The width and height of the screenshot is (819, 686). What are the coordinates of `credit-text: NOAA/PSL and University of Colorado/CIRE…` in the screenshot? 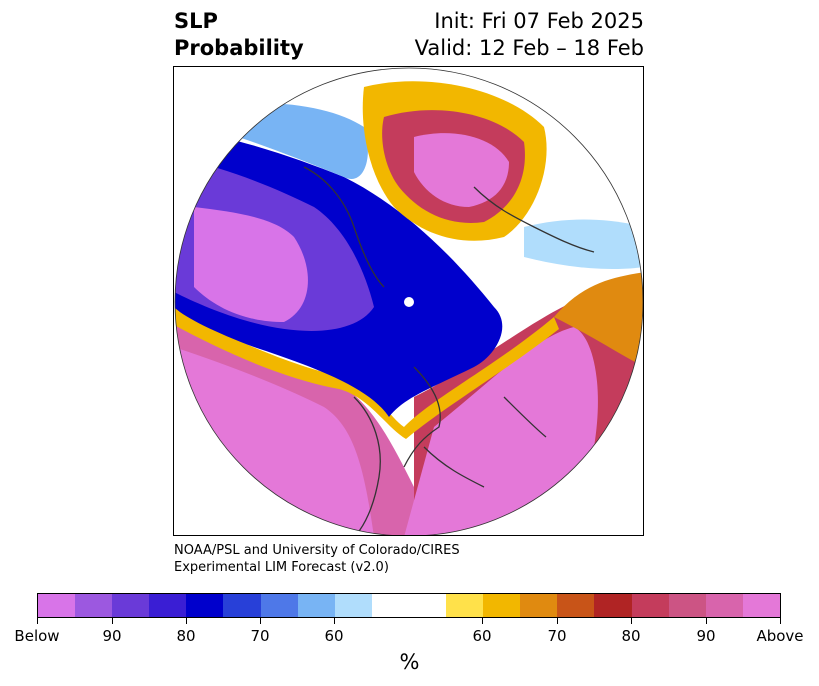 It's located at (317, 559).